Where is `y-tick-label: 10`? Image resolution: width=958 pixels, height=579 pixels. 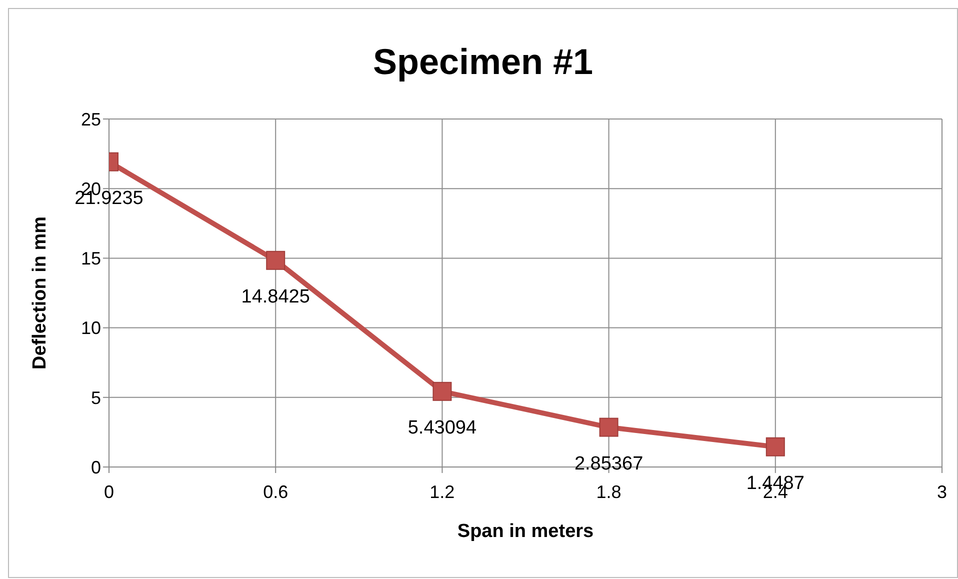
y-tick-label: 10 is located at coordinates (90, 328).